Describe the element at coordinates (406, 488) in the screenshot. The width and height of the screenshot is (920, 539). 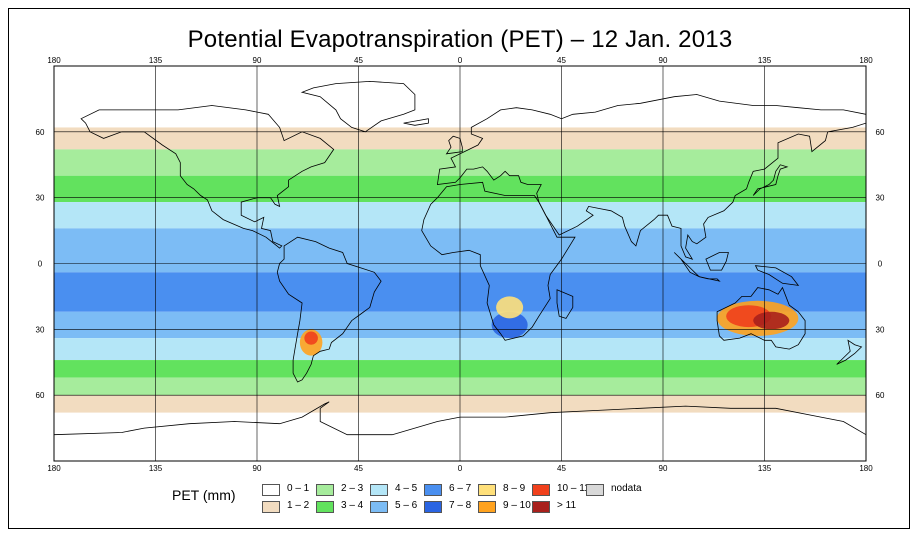
I see `legend-label: 4 – 5` at that location.